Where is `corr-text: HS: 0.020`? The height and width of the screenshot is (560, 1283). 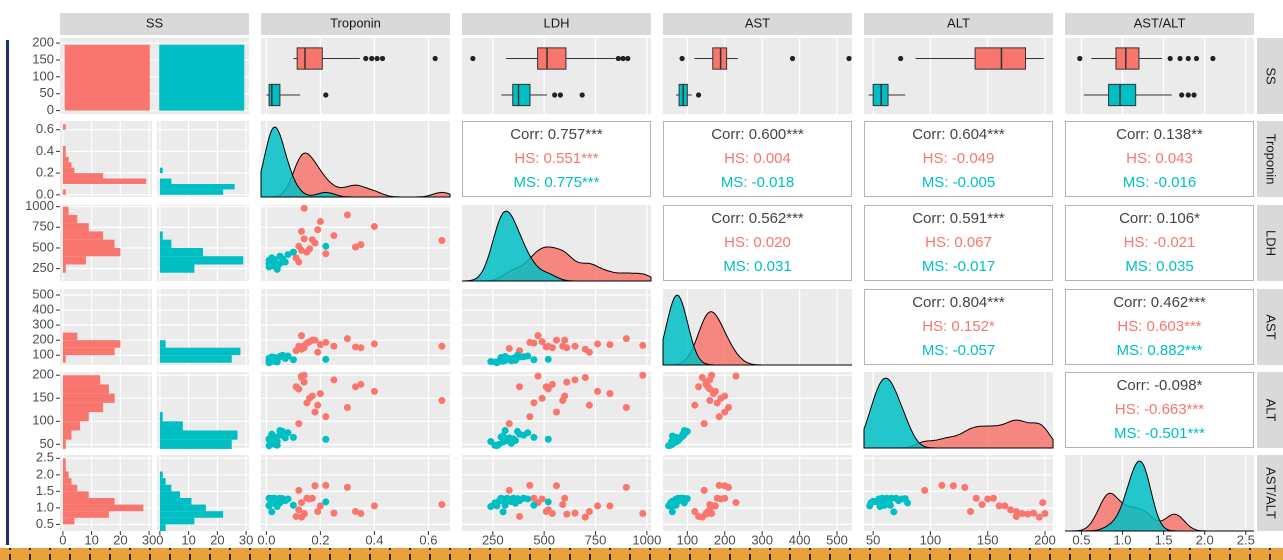
corr-text: HS: 0.020 is located at coordinates (757, 242).